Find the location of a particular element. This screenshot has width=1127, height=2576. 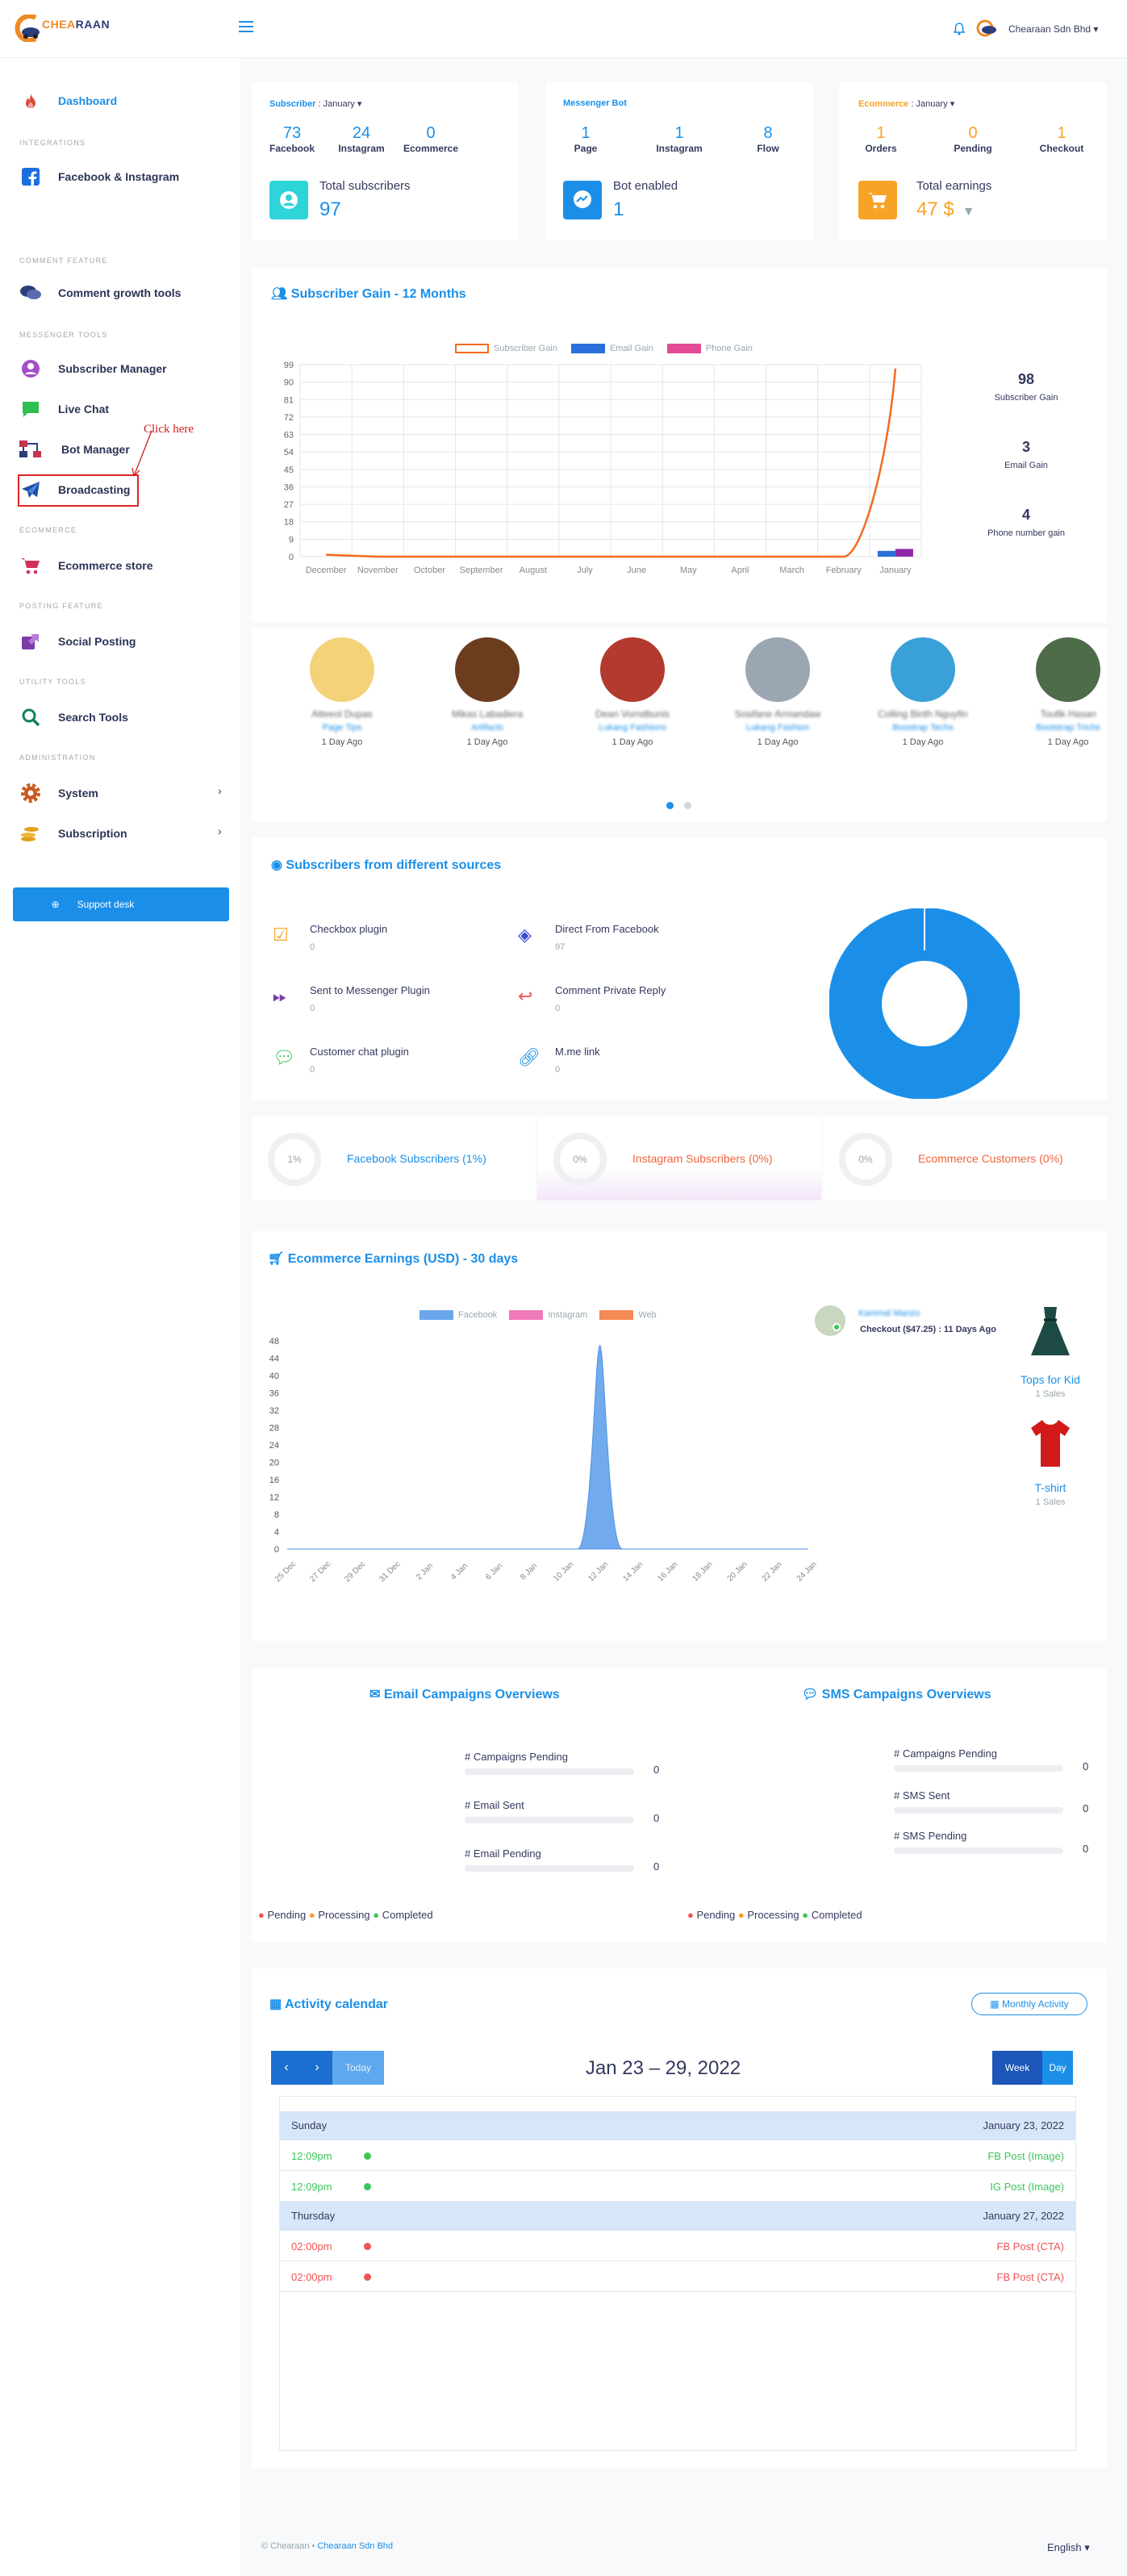

y-tick-label: 18 is located at coordinates (289, 523).